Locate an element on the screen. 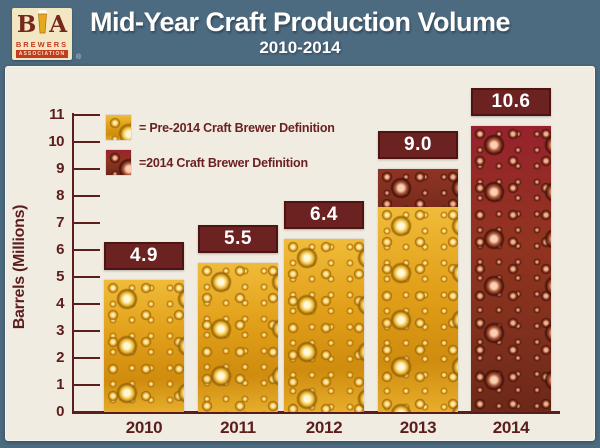  x-category-label-2013: 2013 is located at coordinates (418, 427).